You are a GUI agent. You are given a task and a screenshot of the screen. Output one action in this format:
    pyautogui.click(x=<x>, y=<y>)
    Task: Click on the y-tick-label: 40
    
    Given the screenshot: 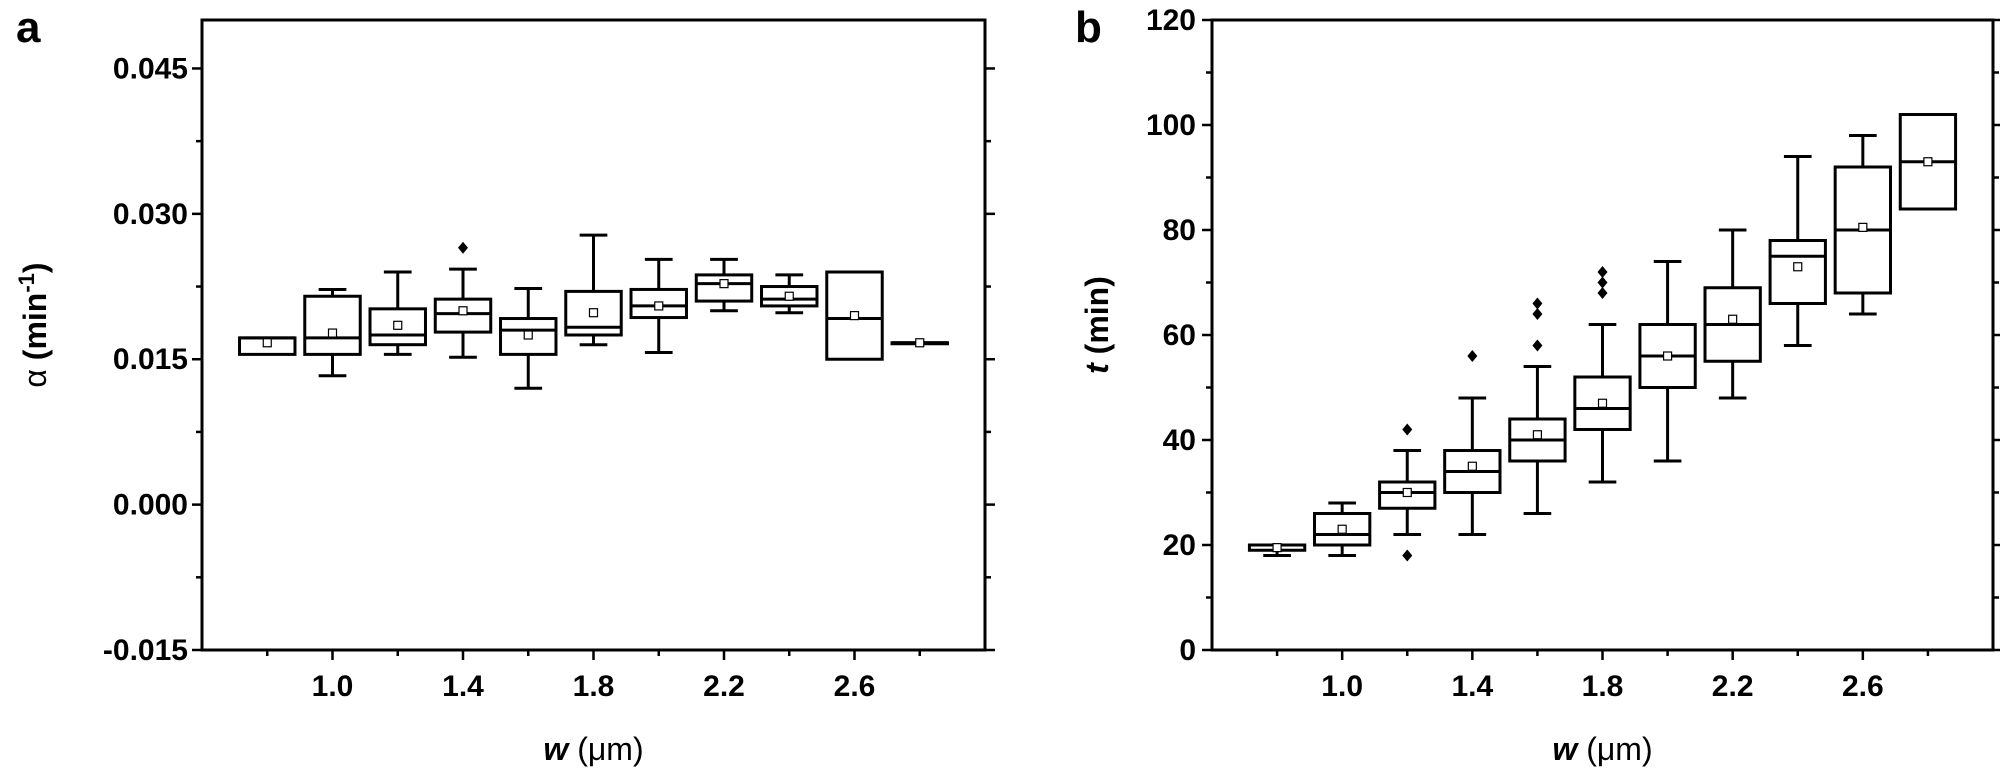 What is the action you would take?
    pyautogui.click(x=1179, y=440)
    